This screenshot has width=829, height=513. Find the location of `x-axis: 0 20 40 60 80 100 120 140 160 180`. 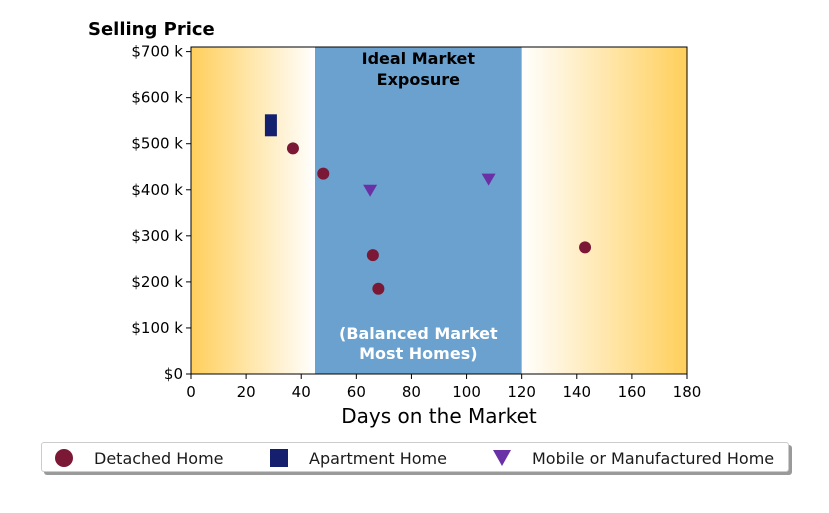

x-axis: 0 20 40 60 80 100 120 140 160 180 is located at coordinates (443, 387).